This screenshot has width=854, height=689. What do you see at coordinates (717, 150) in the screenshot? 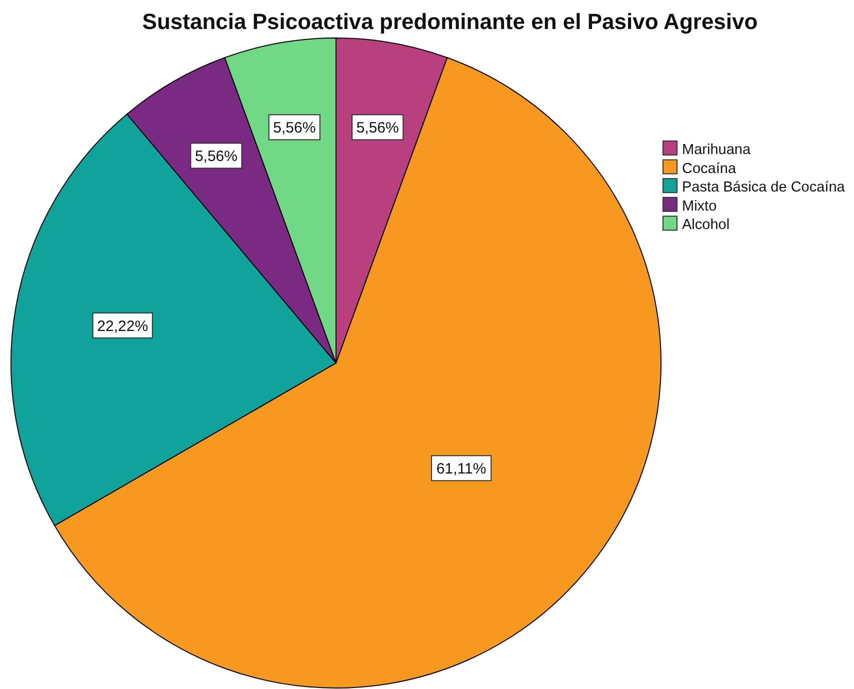
I see `legend-label: Marihuana` at bounding box center [717, 150].